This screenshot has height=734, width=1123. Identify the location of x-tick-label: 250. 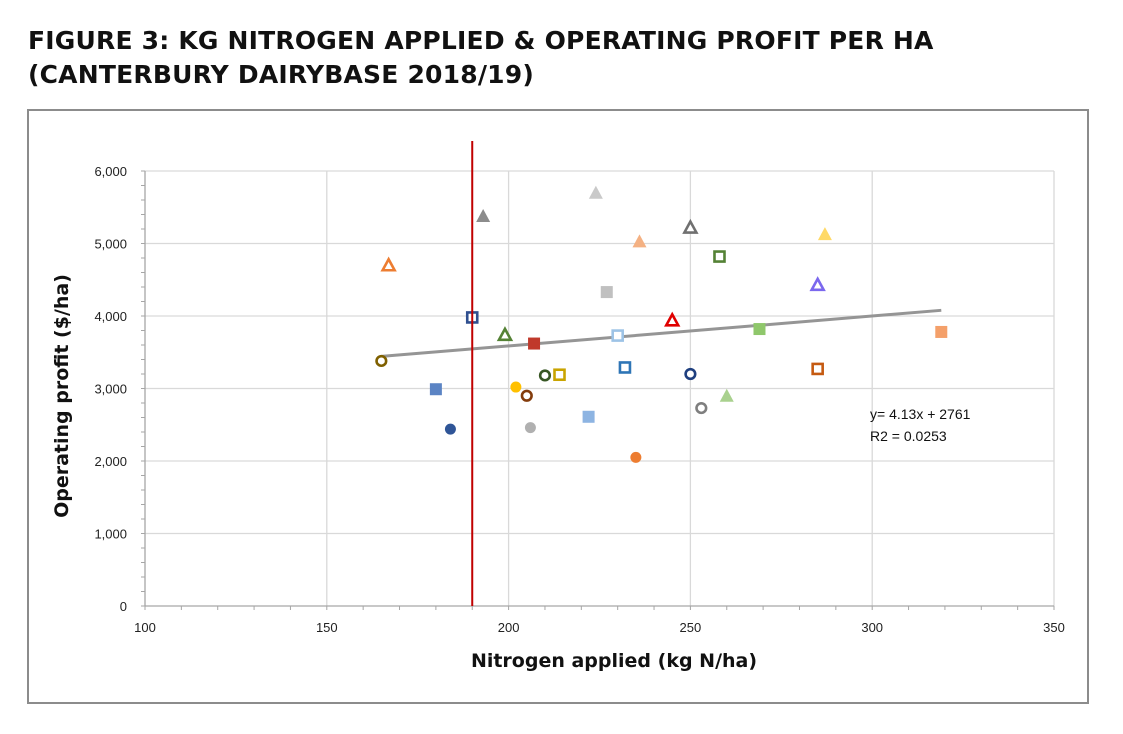
(691, 627).